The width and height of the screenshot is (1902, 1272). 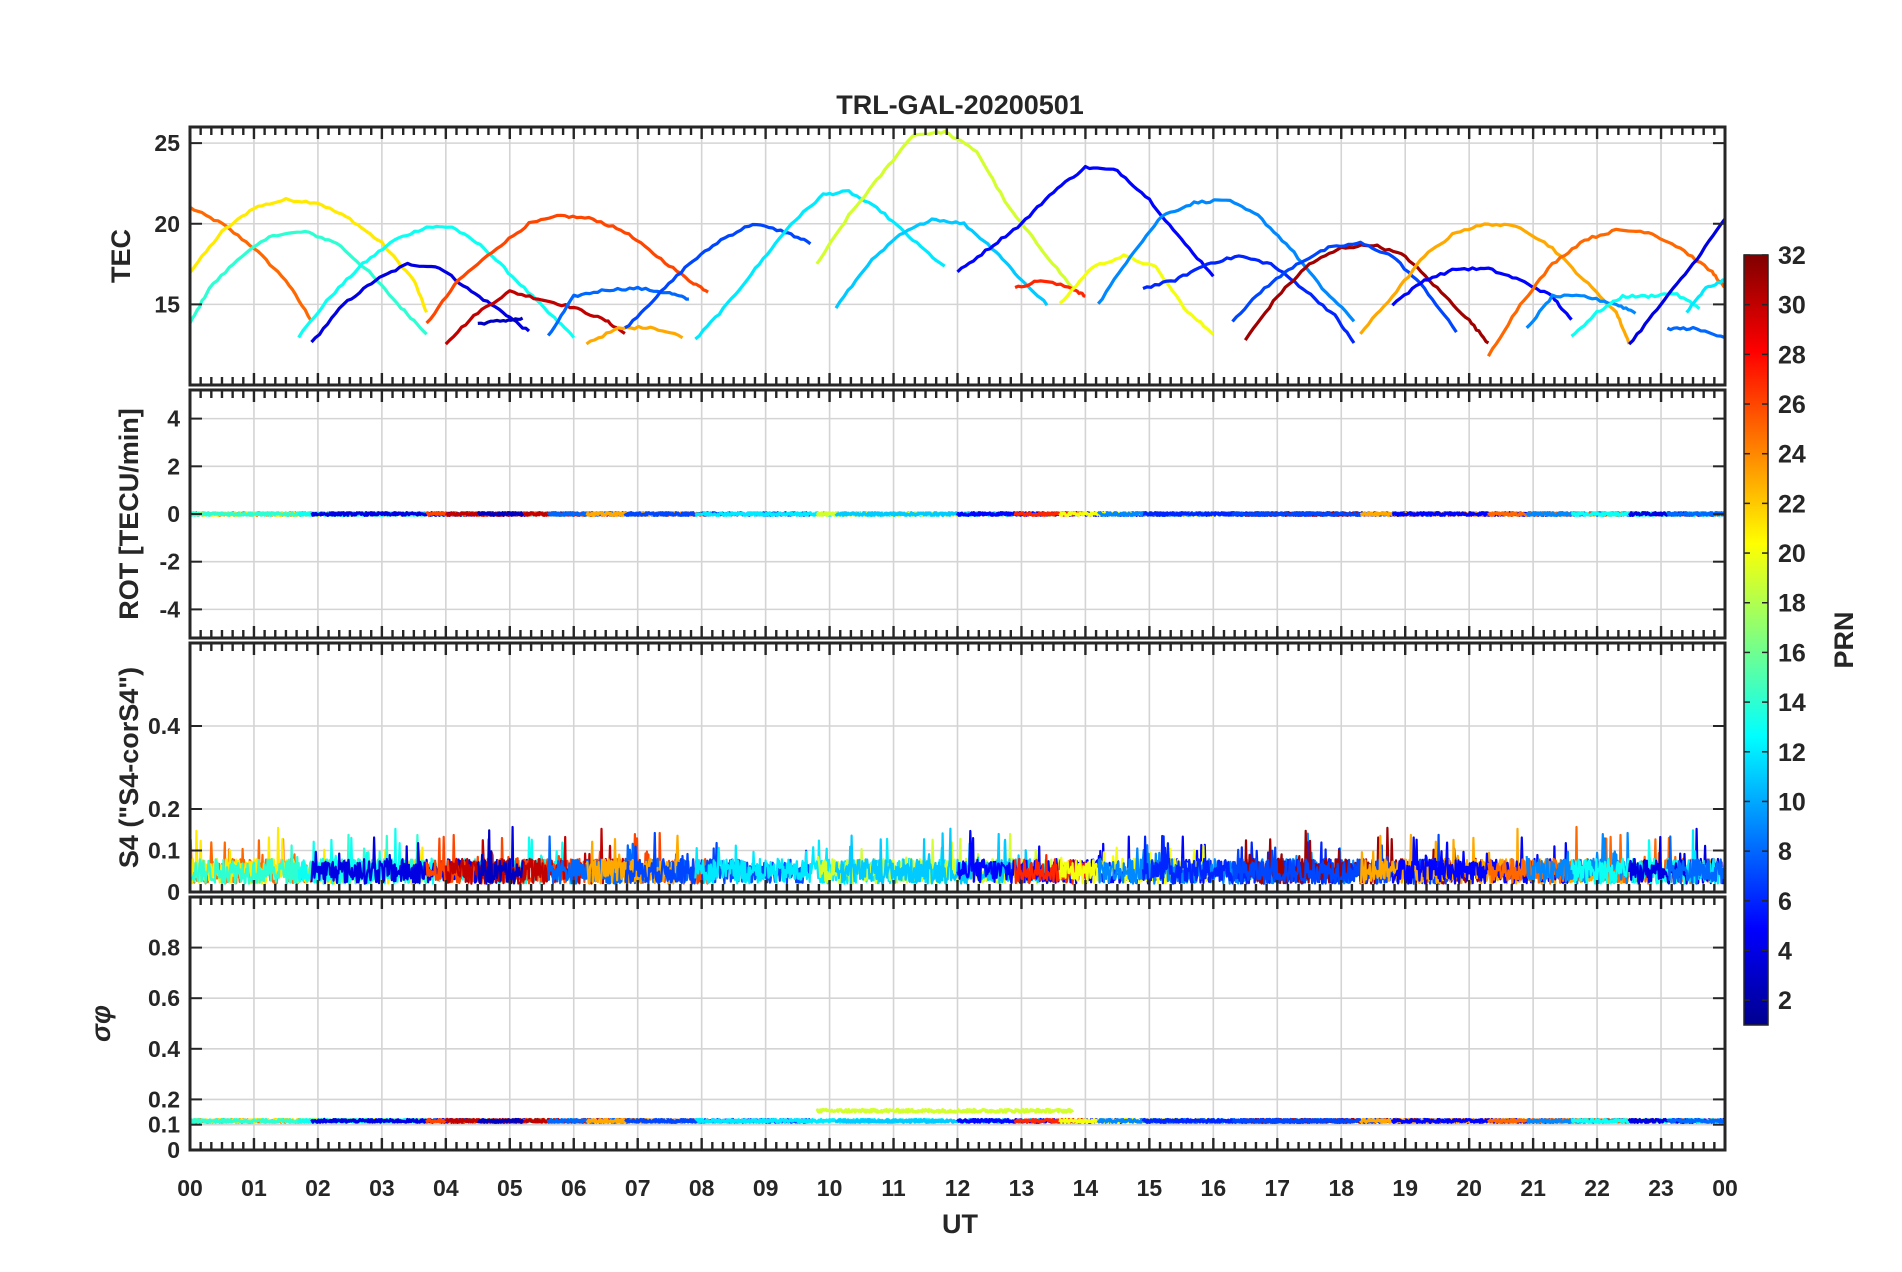 What do you see at coordinates (382, 1188) in the screenshot?
I see `x-tick-label: 03` at bounding box center [382, 1188].